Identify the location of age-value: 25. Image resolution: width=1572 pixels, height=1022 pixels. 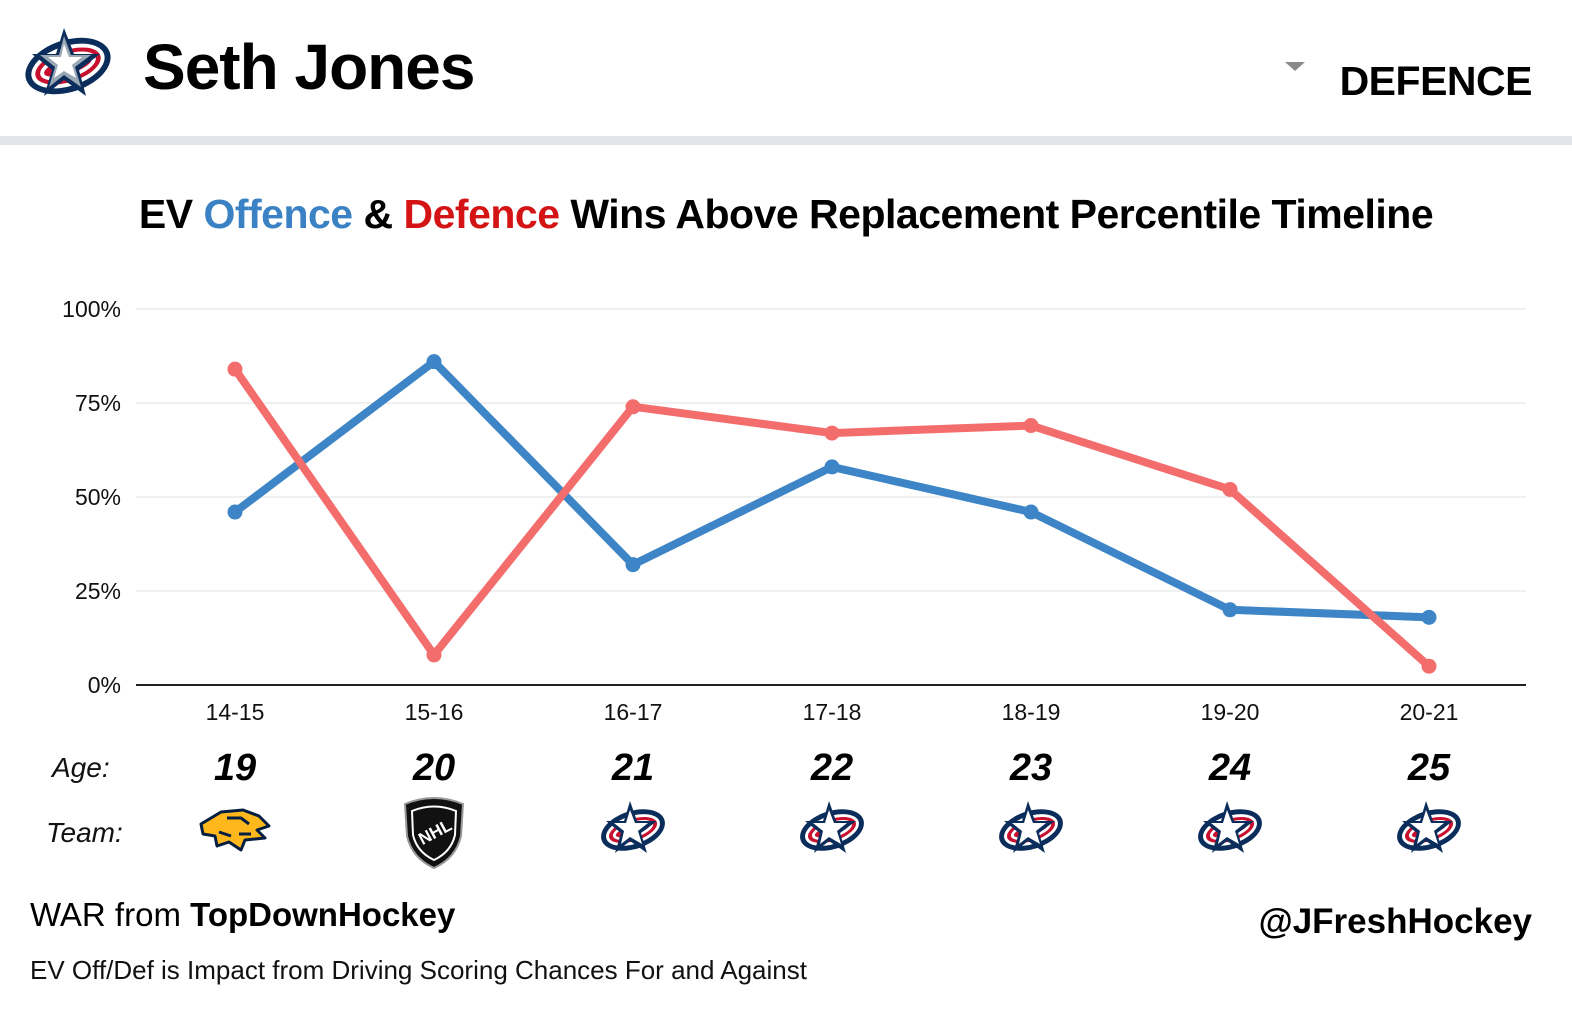
(1429, 768).